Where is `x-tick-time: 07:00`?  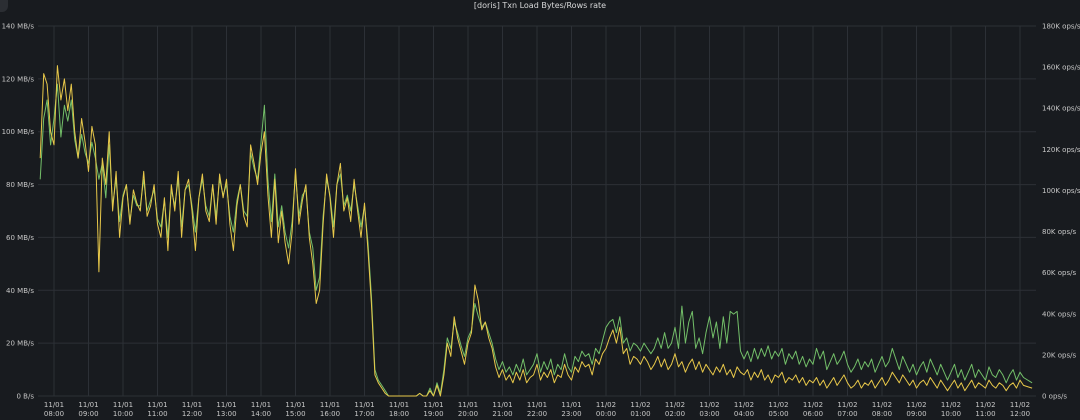 x-tick-time: 07:00 is located at coordinates (847, 414).